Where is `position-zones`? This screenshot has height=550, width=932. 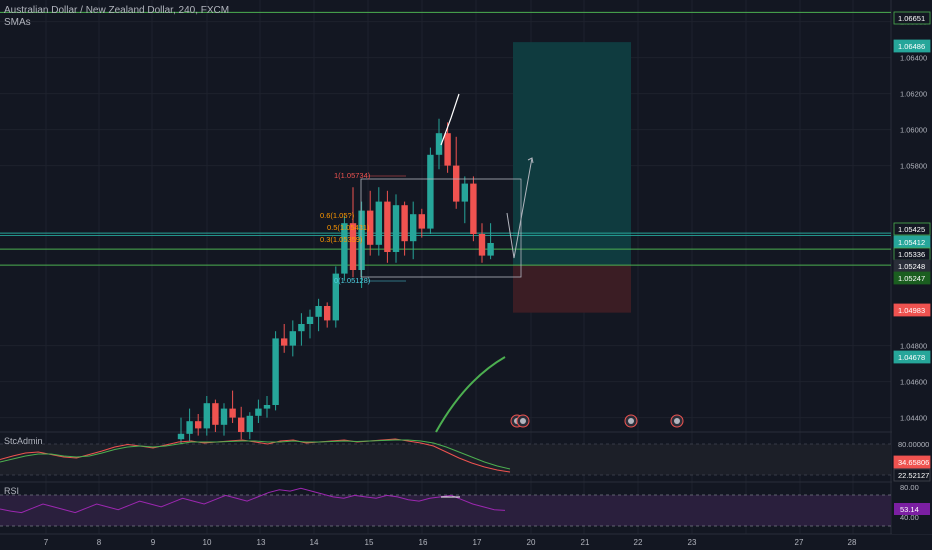
position-zones is located at coordinates (572, 177).